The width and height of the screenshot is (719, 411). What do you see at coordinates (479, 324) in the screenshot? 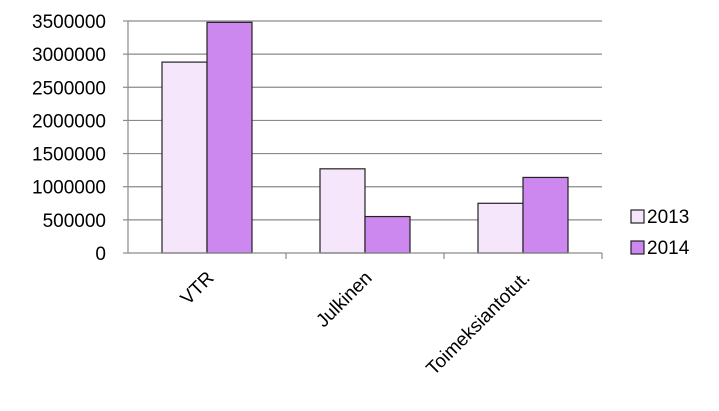
I see `x-category-label: Toimeksiantotut.` at bounding box center [479, 324].